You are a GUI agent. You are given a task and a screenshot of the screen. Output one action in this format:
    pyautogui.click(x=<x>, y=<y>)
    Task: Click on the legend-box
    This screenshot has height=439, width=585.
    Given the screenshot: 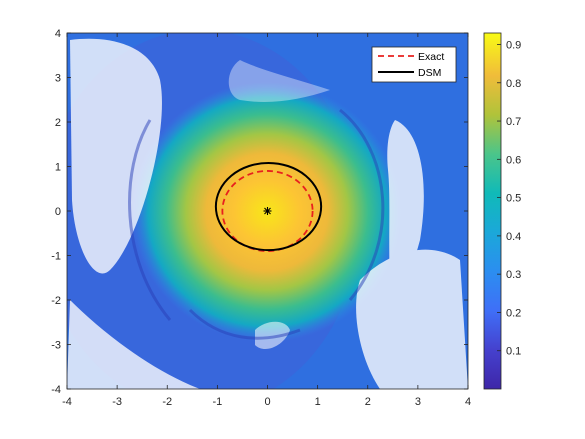 What is the action you would take?
    pyautogui.click(x=414, y=64)
    